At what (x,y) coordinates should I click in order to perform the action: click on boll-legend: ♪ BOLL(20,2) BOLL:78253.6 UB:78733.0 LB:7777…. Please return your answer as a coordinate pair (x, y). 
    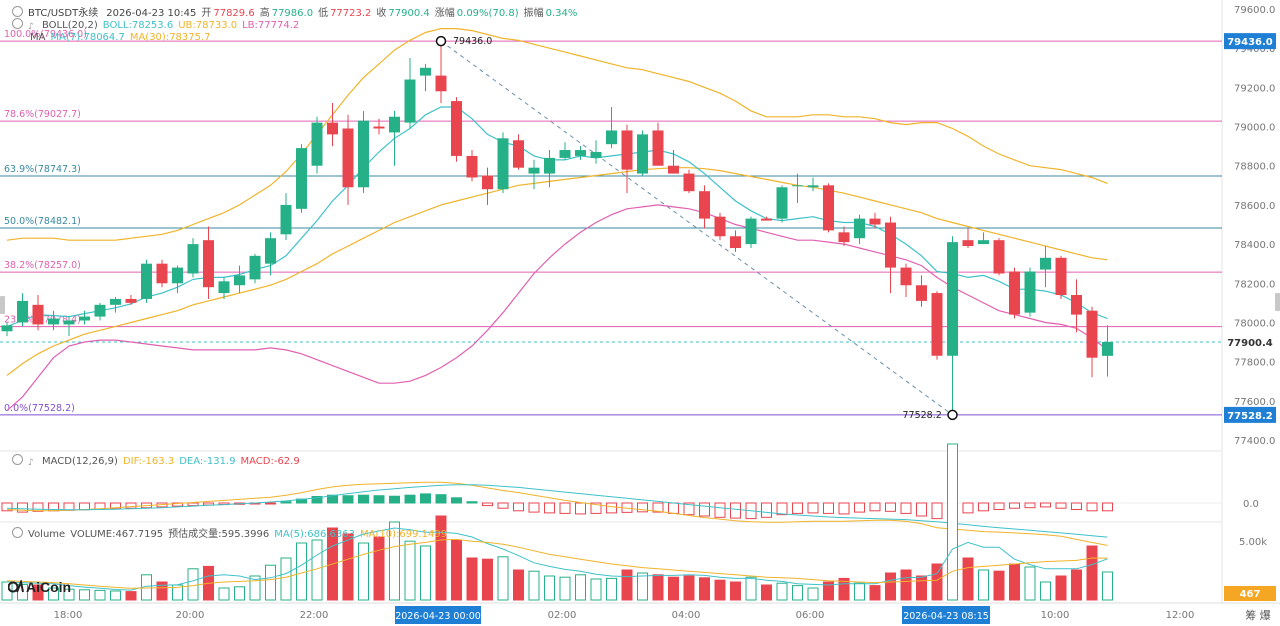
    Looking at the image, I should click on (158, 25).